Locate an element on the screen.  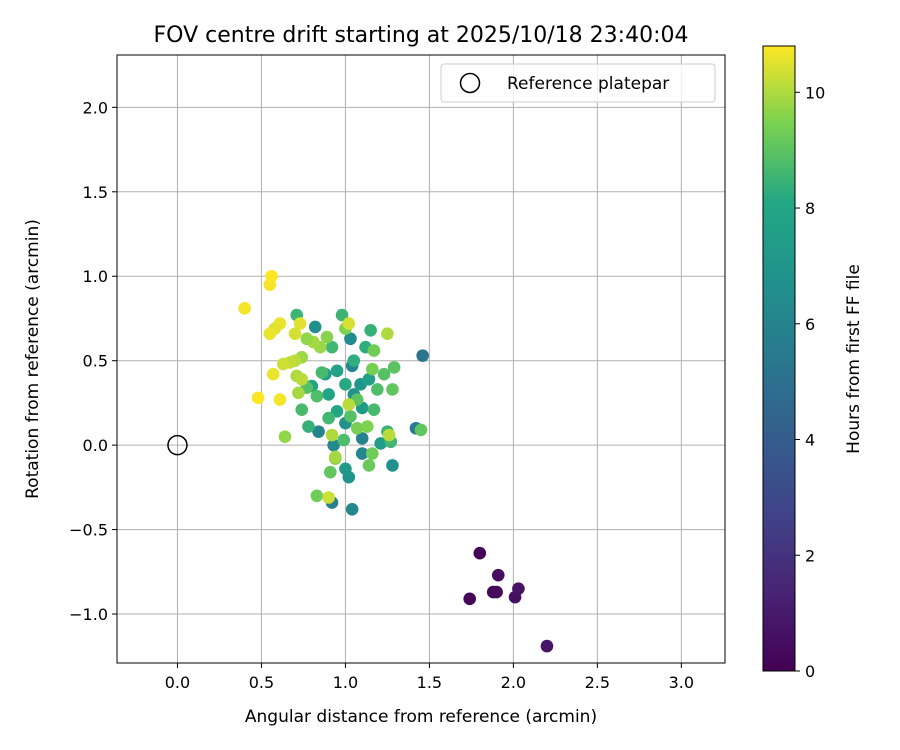
colorbar-tick-label: 8 is located at coordinates (810, 208).